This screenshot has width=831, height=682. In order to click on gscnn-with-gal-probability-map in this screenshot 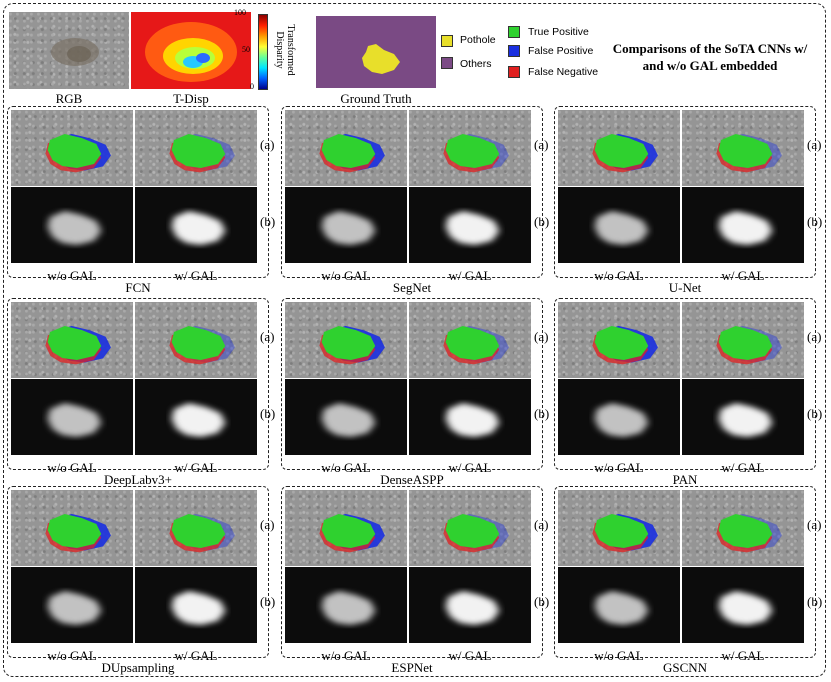, I will do `click(743, 605)`.